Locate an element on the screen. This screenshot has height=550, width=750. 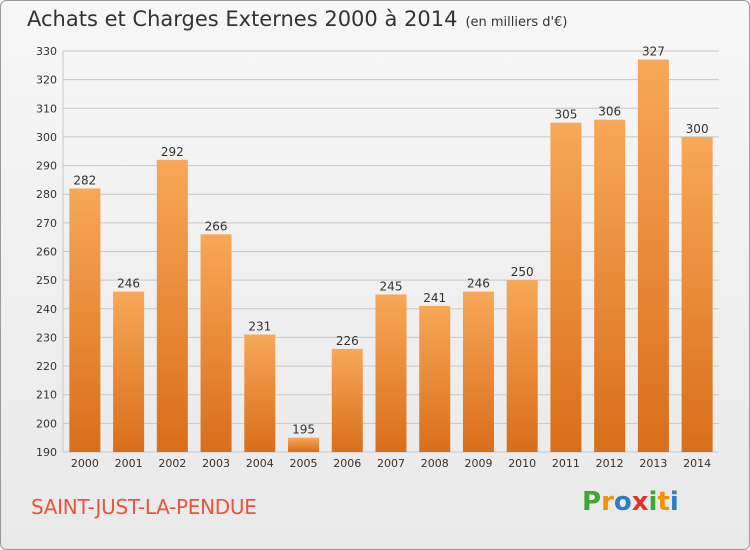
data-label-2009: 246 is located at coordinates (478, 284).